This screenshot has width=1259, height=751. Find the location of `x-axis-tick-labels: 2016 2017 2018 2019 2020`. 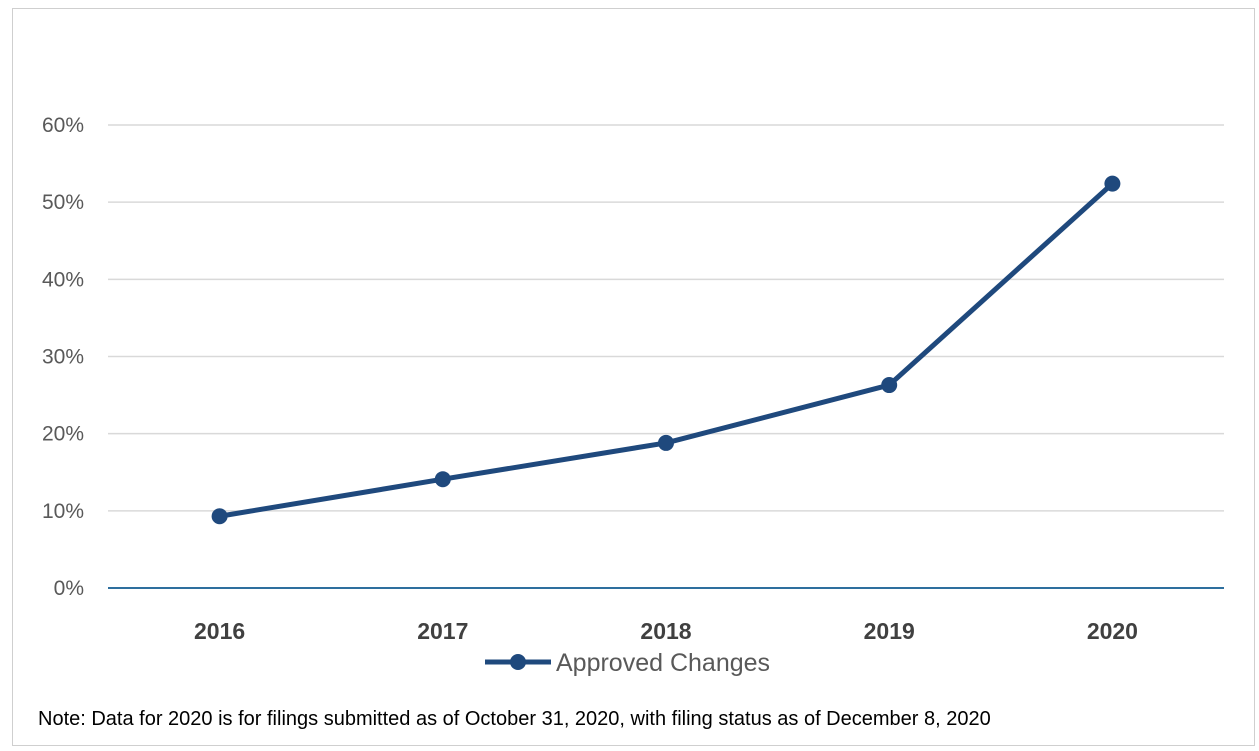

x-axis-tick-labels: 2016 2017 2018 2019 2020 is located at coordinates (666, 631).